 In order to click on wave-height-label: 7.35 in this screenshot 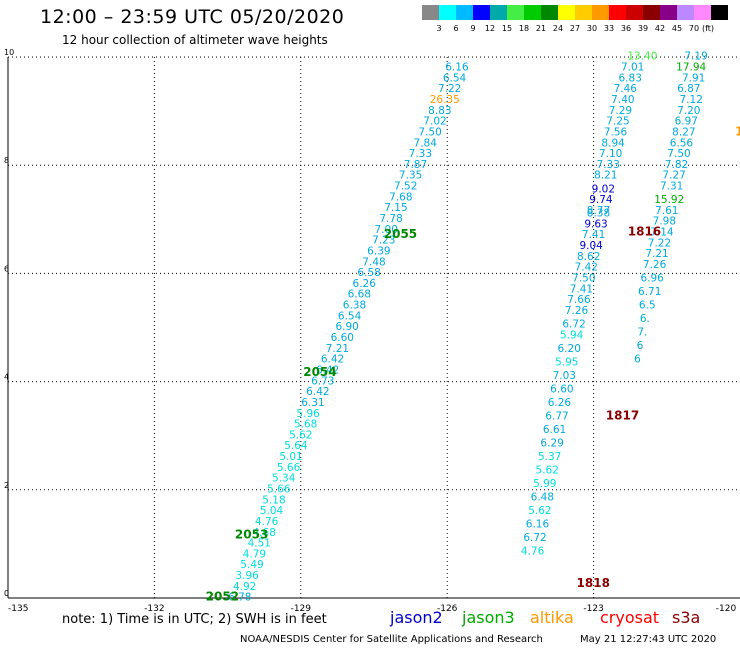, I will do `click(410, 176)`.